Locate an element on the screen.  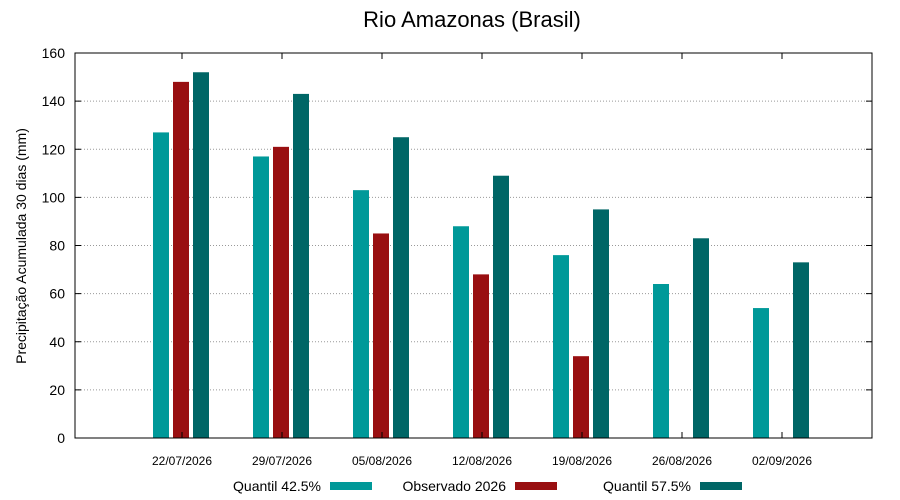
x-tick-label: 29/07/2026 is located at coordinates (282, 461).